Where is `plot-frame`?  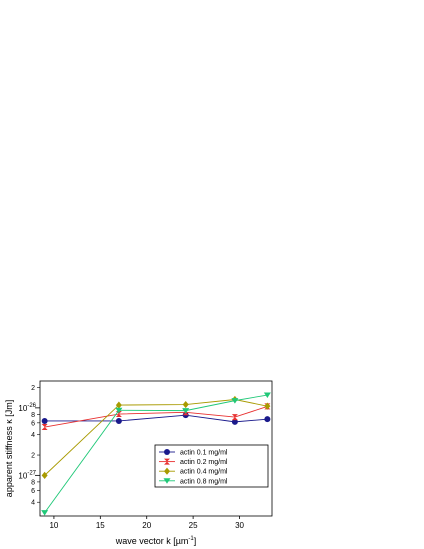 plot-frame is located at coordinates (156, 448).